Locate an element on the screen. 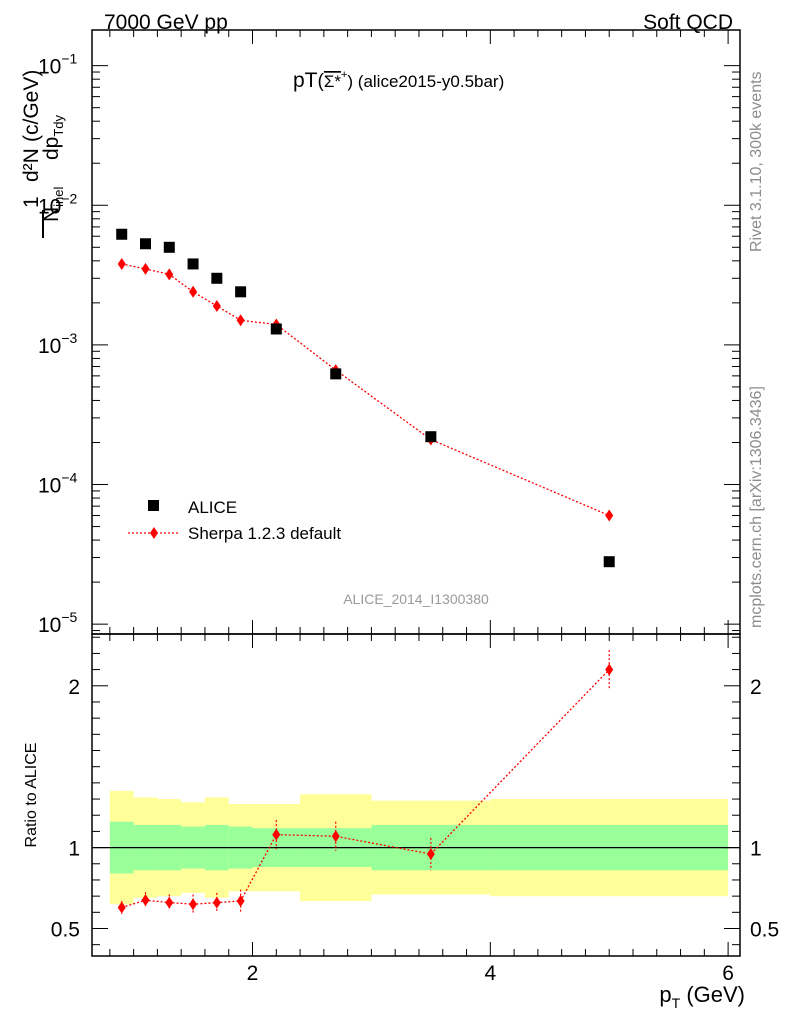 The width and height of the screenshot is (786, 1024). ratio-y-label: Ratio to ALICE is located at coordinates (31, 795).